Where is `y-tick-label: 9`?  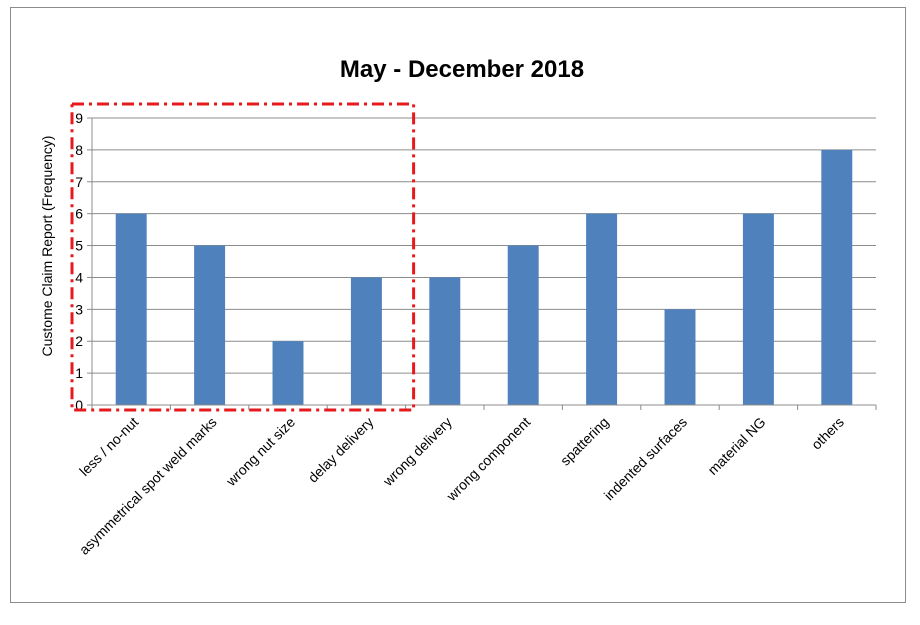
y-tick-label: 9 is located at coordinates (79, 118).